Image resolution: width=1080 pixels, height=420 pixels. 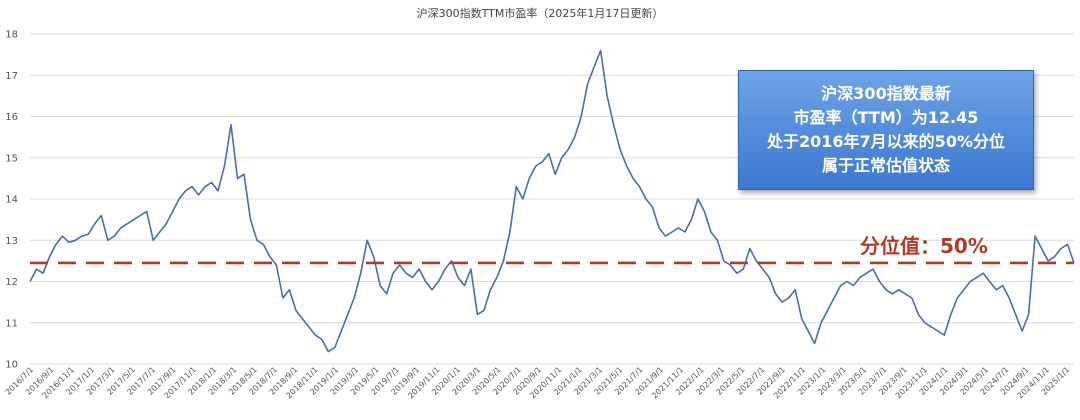 What do you see at coordinates (11, 117) in the screenshot?
I see `y-tick-label: 16` at bounding box center [11, 117].